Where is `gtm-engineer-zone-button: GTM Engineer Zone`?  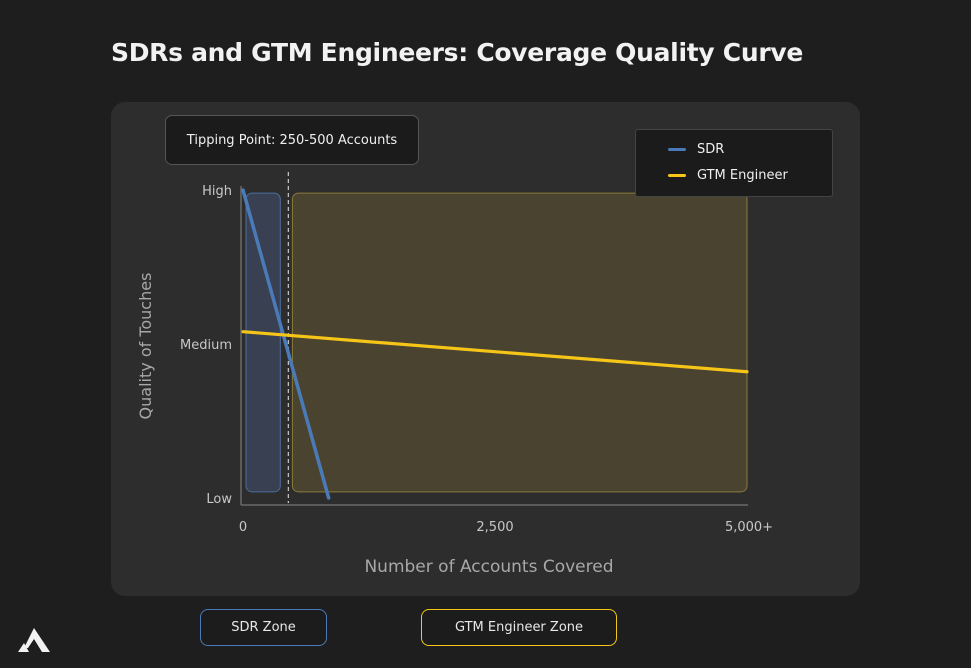 gtm-engineer-zone-button: GTM Engineer Zone is located at coordinates (519, 627).